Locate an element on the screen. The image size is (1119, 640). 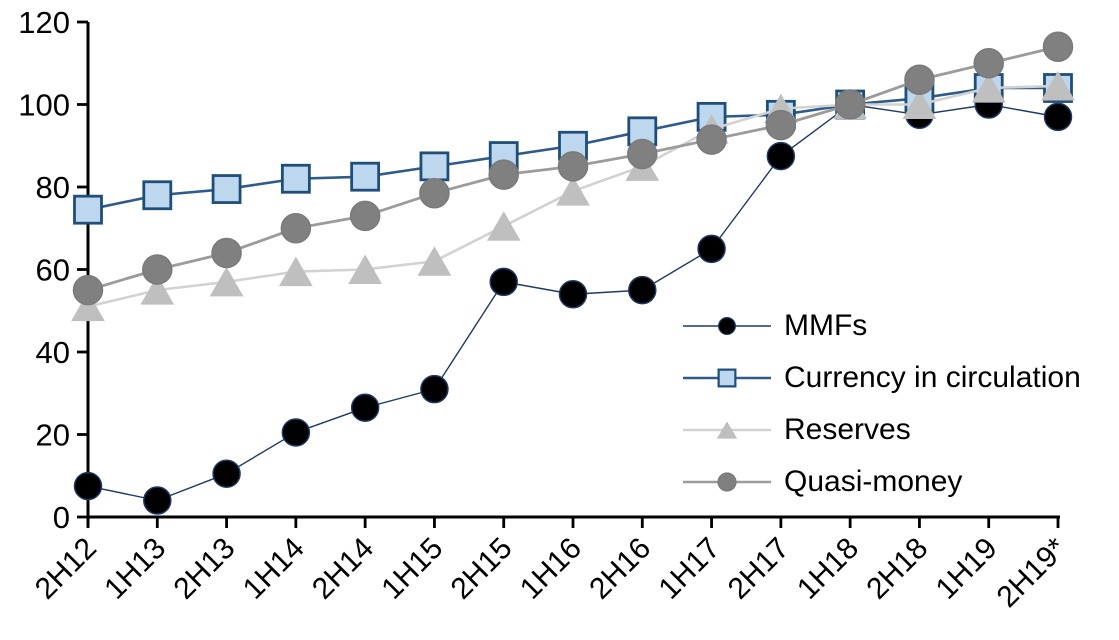
y-tick-label: 20 is located at coordinates (53, 435).